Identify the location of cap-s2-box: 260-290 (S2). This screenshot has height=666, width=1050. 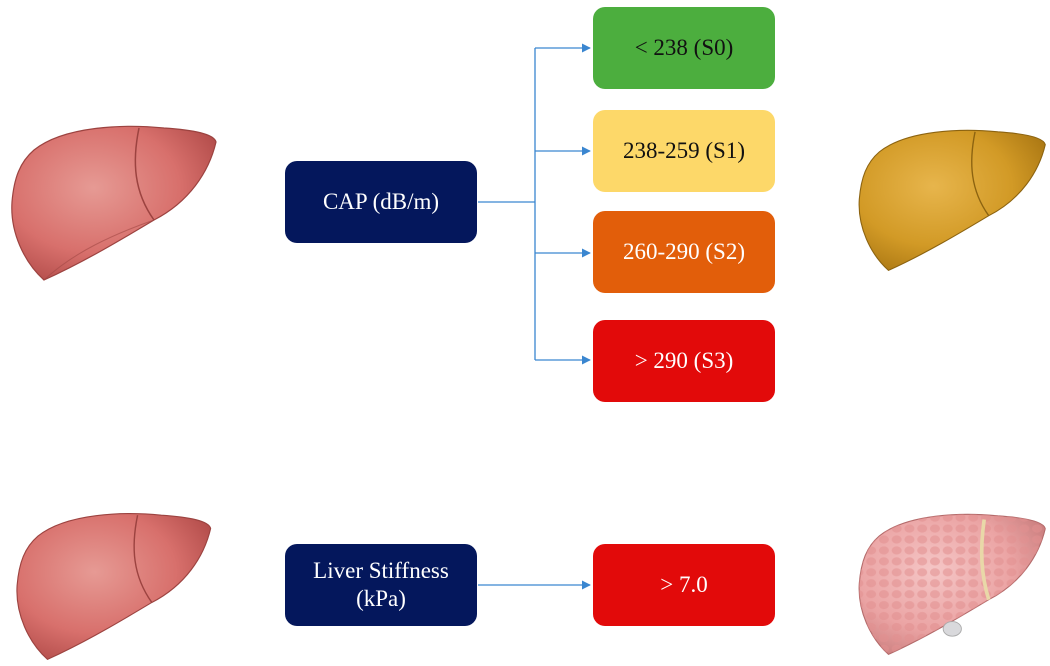
(684, 252).